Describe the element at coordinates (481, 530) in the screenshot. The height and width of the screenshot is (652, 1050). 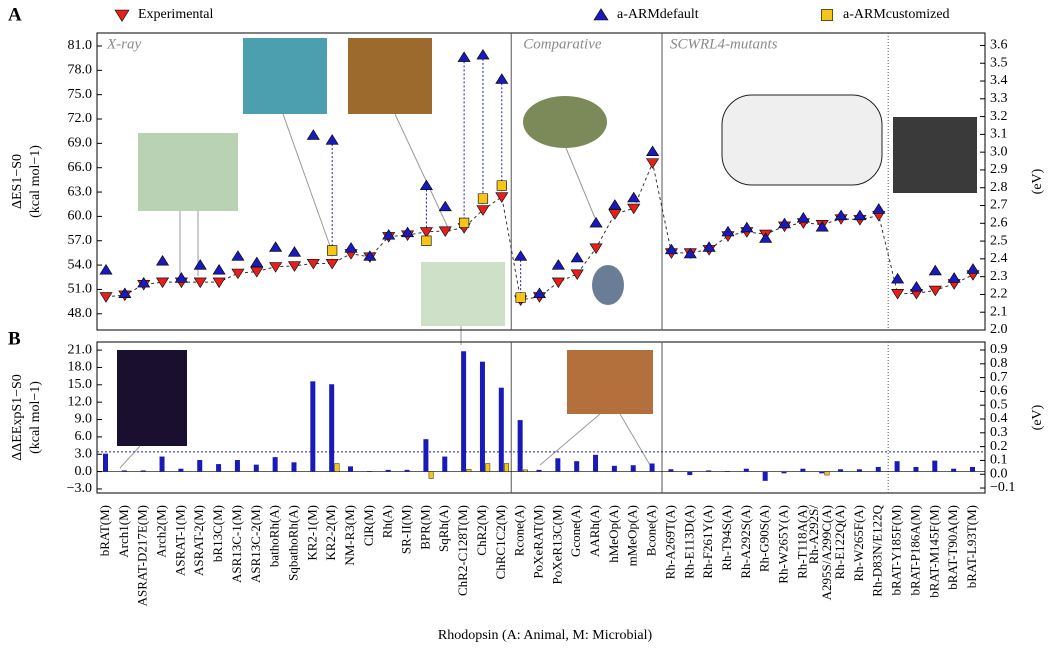
I see `x-tick-label: ChR2(M)` at that location.